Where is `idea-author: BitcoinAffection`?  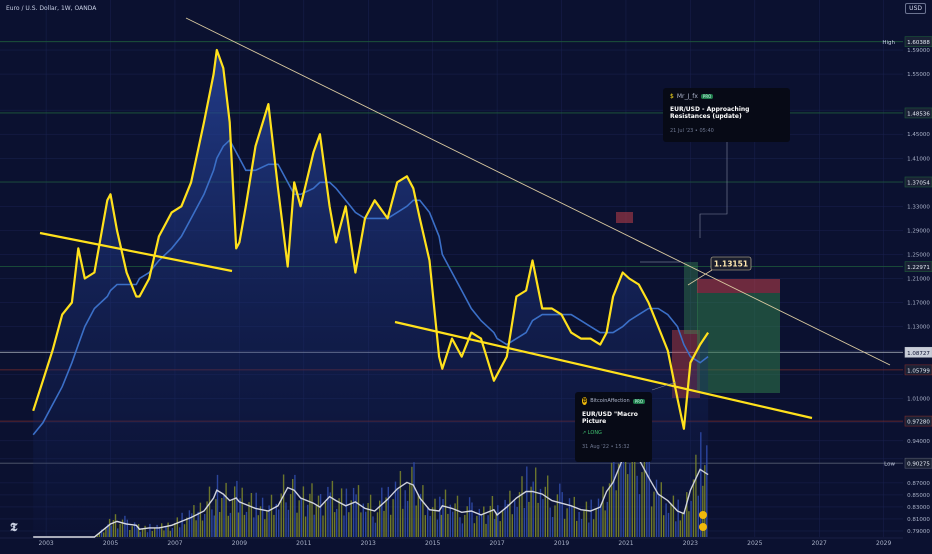
idea-author: BitcoinAffection is located at coordinates (610, 401).